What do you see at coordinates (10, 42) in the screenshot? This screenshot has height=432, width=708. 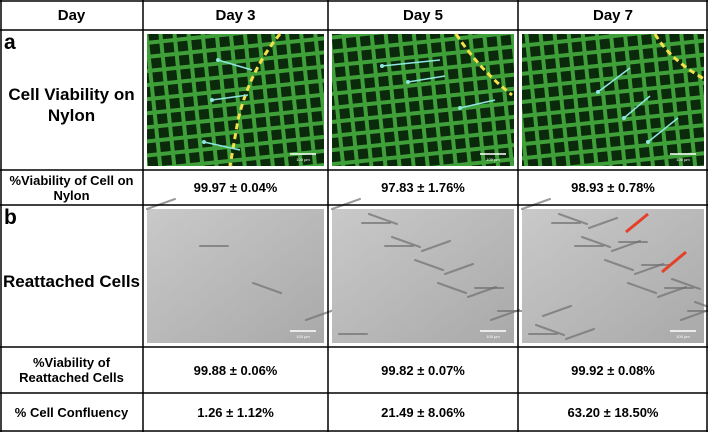 I see `panel-letter: a` at bounding box center [10, 42].